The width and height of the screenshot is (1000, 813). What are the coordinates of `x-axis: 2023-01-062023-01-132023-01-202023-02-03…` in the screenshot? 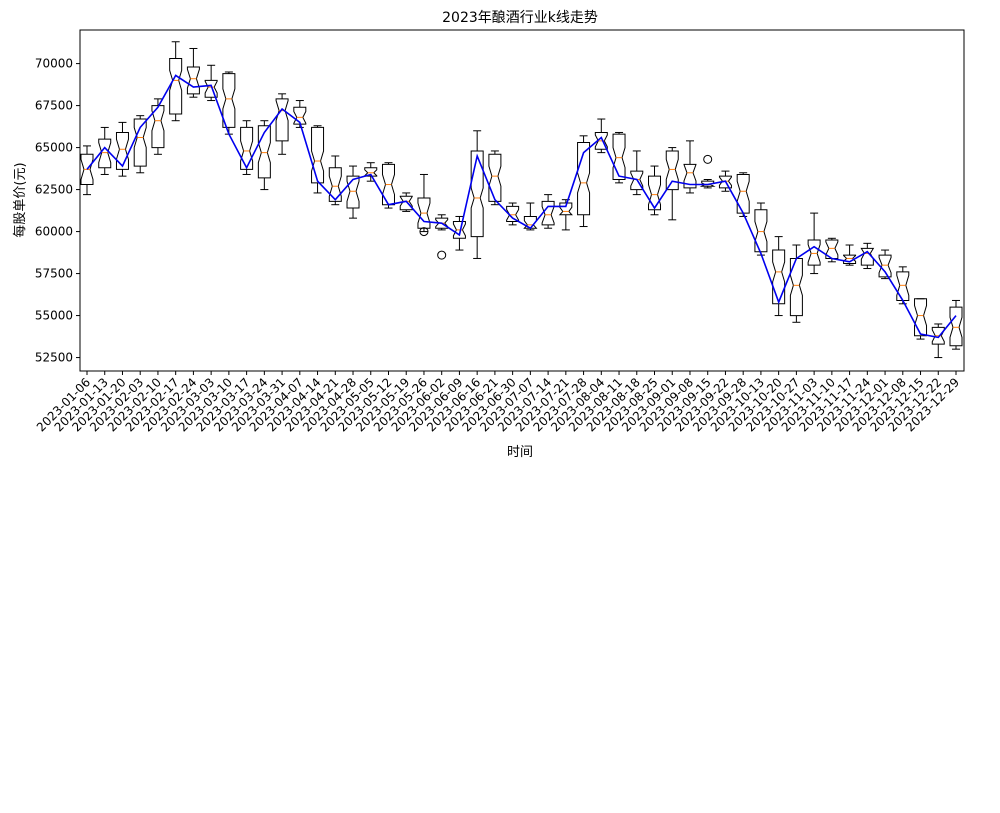 It's located at (498, 402).